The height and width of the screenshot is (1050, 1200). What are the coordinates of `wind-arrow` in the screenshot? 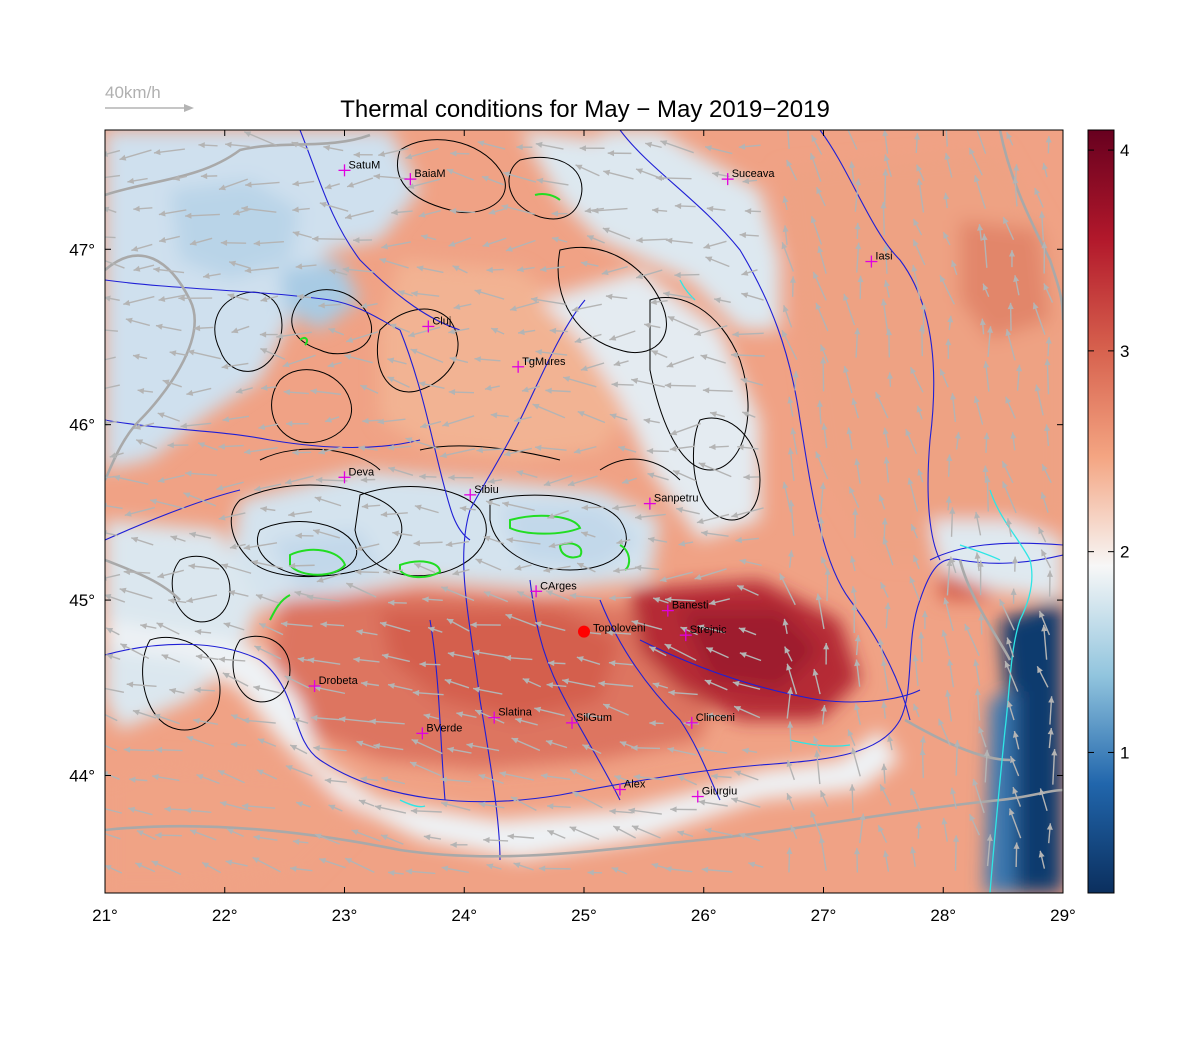 It's located at (112, 387).